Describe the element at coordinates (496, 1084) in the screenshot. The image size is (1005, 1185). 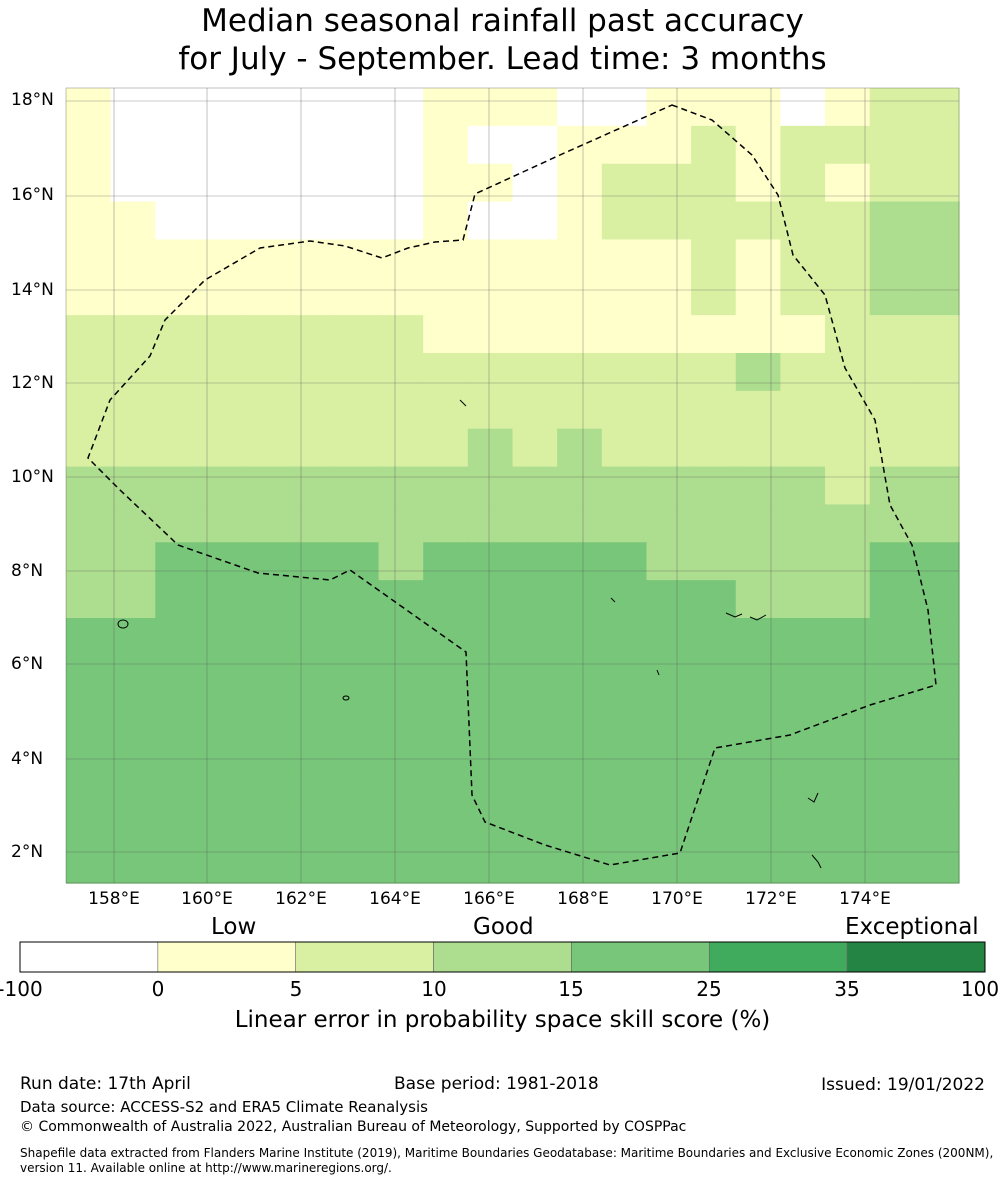
I see `base-period: Base period: 1981-2018` at that location.